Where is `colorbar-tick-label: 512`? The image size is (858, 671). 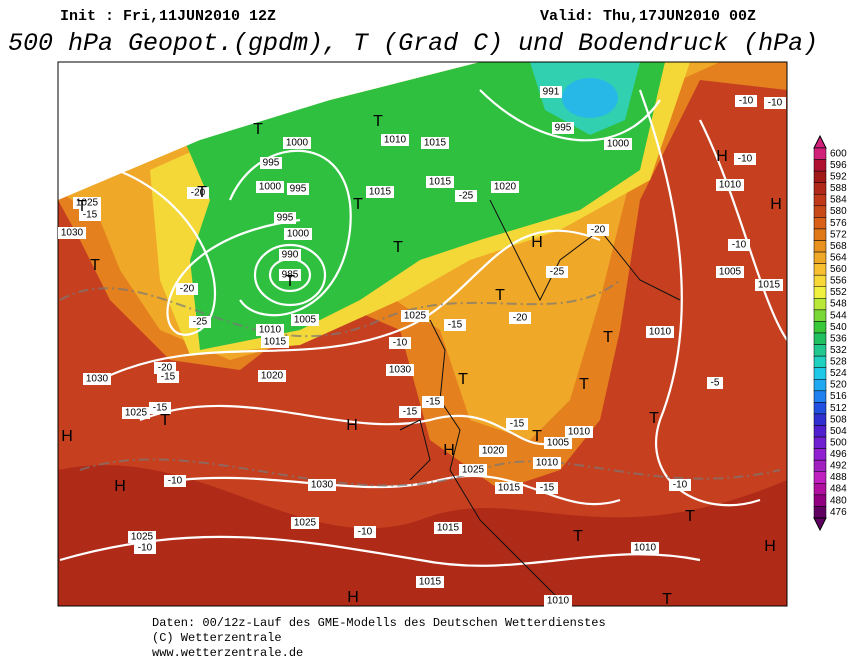 colorbar-tick-label: 512 is located at coordinates (838, 408).